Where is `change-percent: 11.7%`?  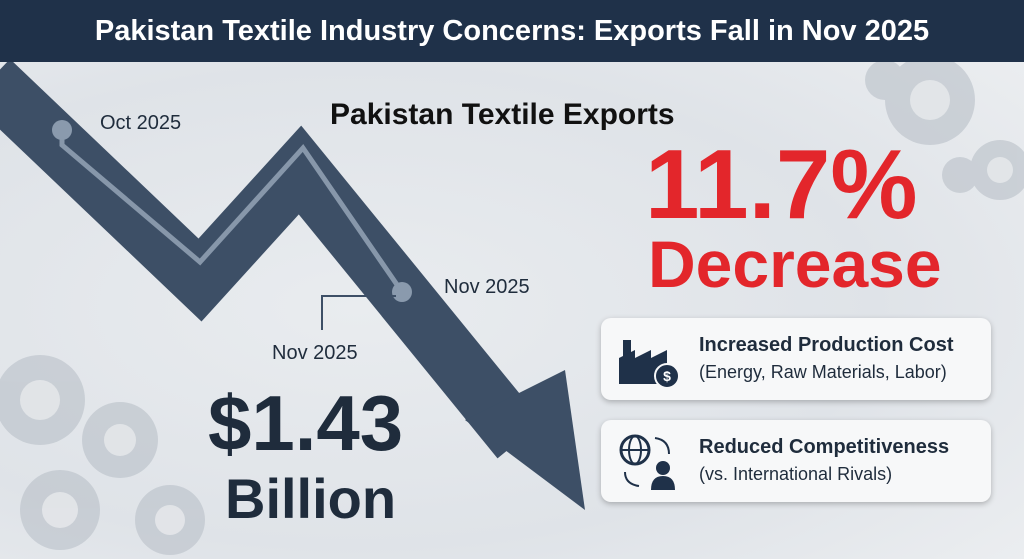
change-percent: 11.7% is located at coordinates (781, 184).